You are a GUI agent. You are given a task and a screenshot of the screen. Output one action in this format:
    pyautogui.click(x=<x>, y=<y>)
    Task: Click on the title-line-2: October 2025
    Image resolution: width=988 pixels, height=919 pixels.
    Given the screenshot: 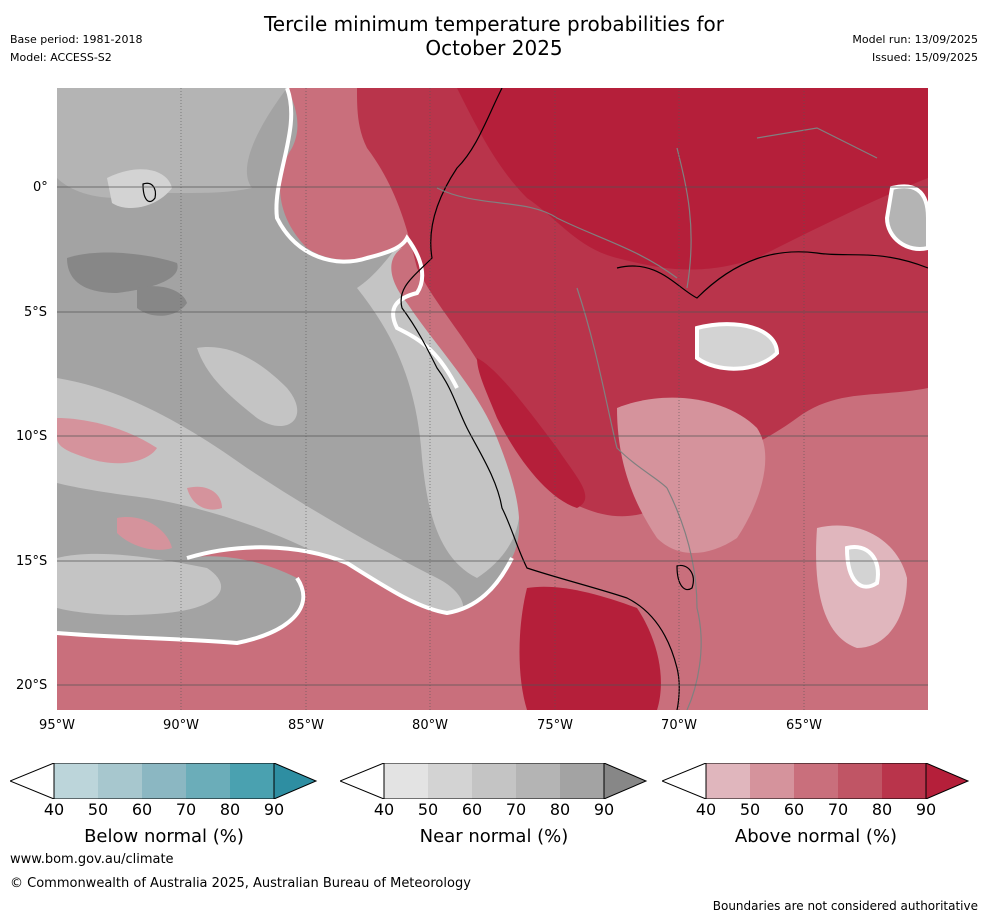 What is the action you would take?
    pyautogui.click(x=494, y=48)
    